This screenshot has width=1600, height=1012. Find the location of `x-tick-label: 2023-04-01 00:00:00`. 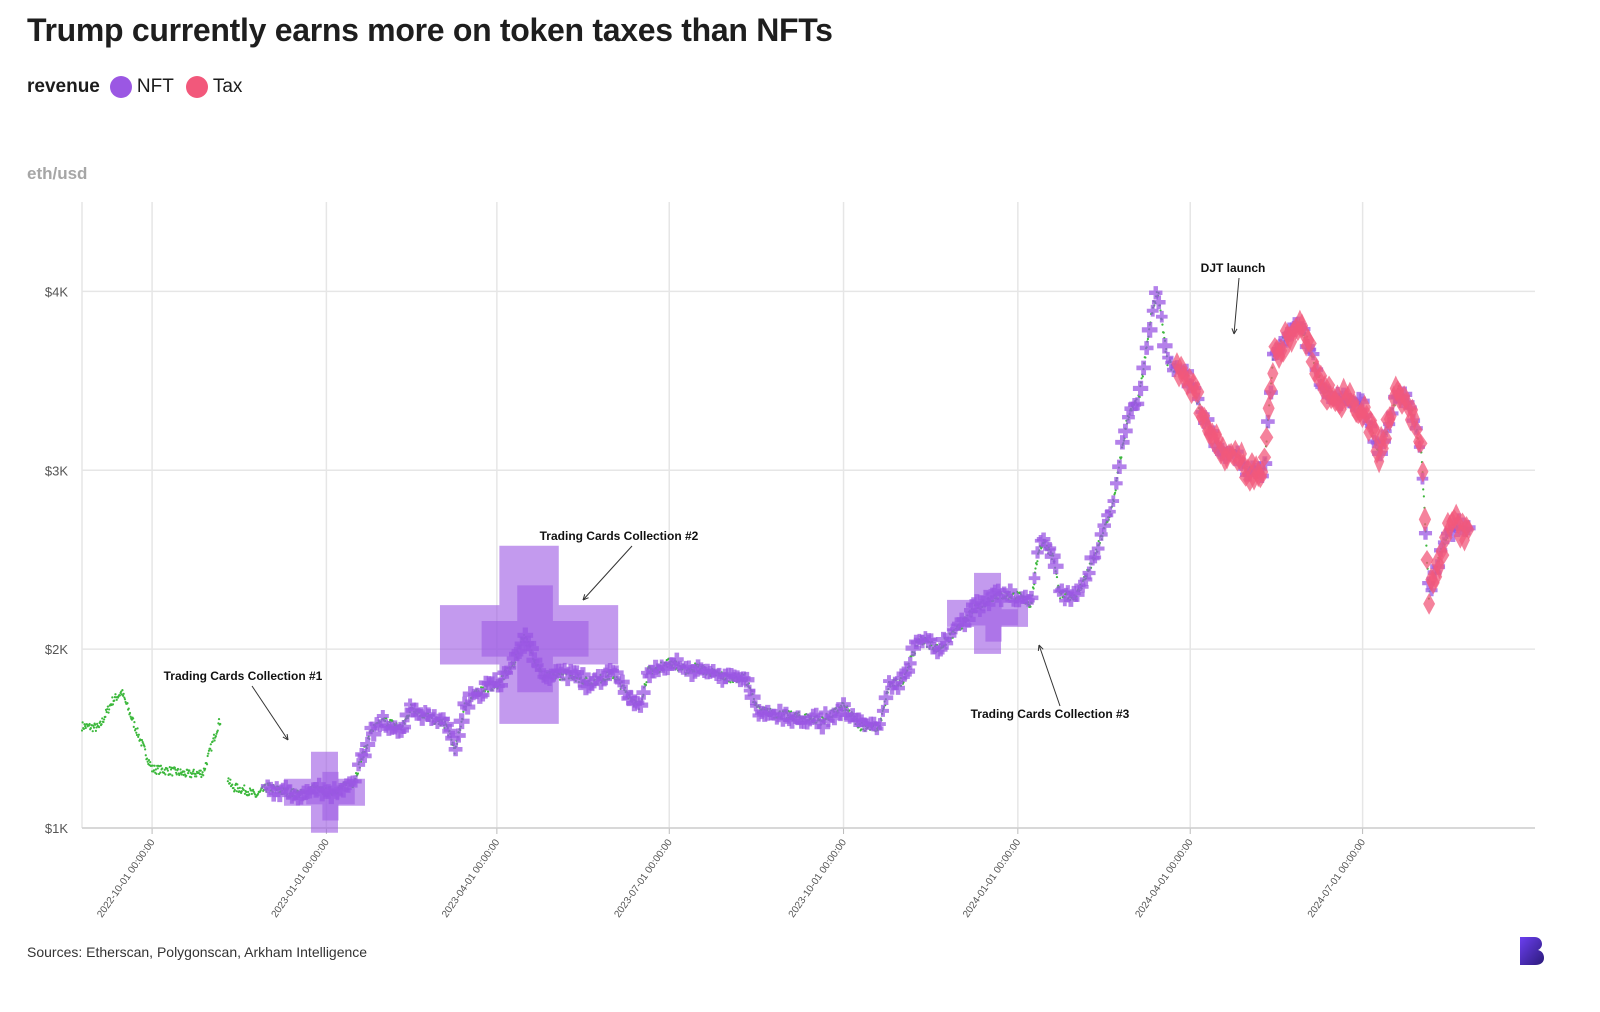

x-tick-label: 2023-04-01 00:00:00 is located at coordinates (471, 878).